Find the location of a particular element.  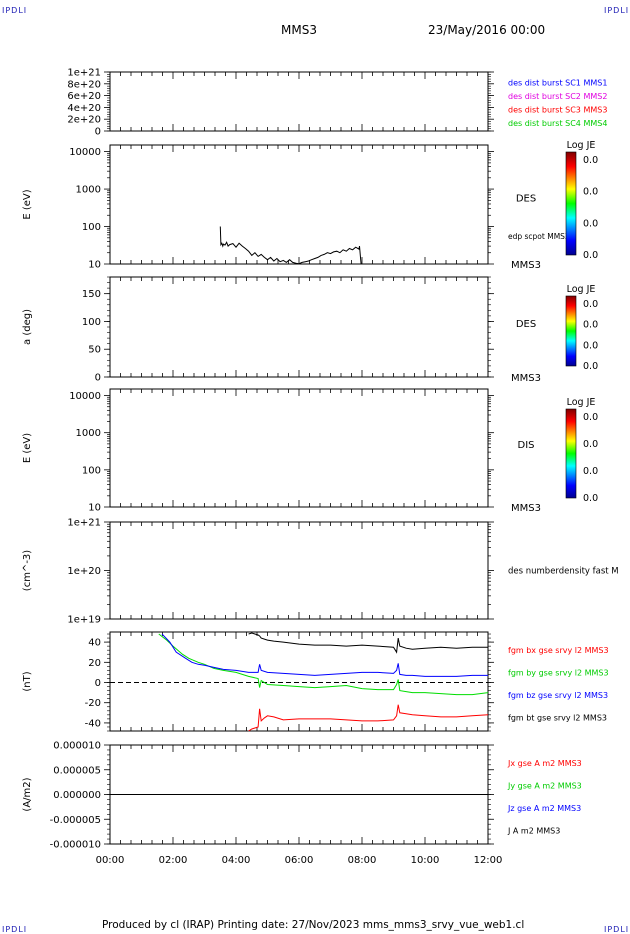

legend-entry: des dist burst SC3 MMS3 is located at coordinates (557, 110).